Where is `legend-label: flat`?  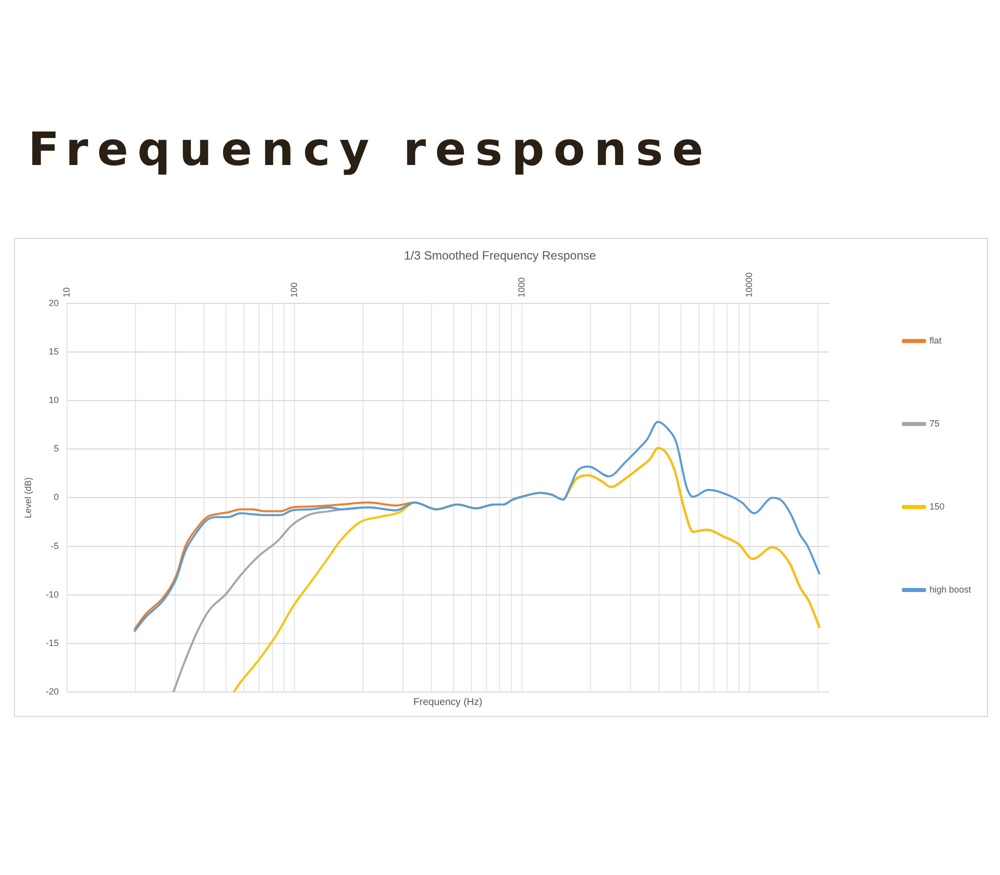
legend-label: flat is located at coordinates (935, 340).